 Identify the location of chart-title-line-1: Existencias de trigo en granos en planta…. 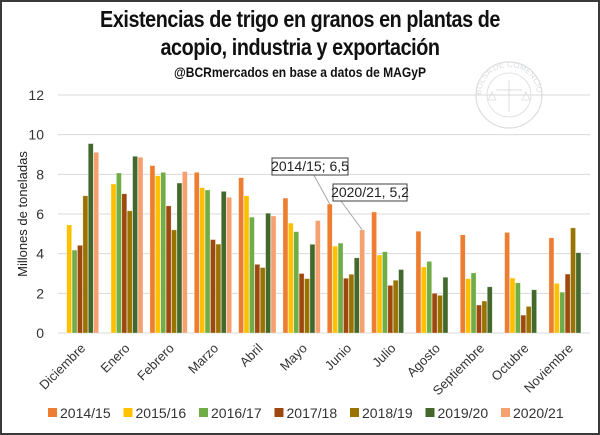
(300, 19).